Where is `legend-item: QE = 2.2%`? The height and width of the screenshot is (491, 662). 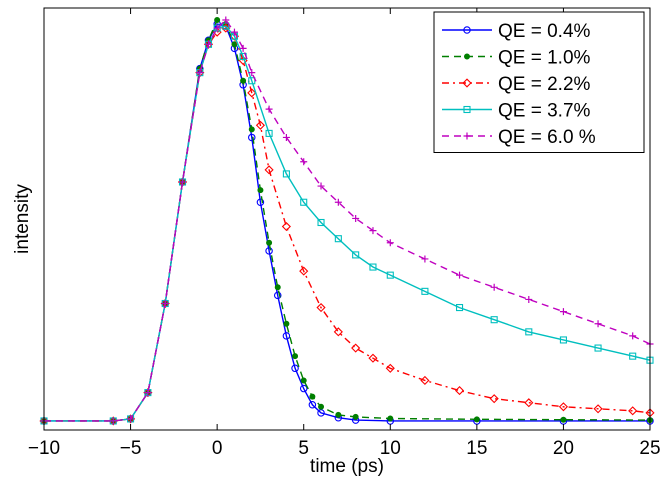 legend-item: QE = 2.2% is located at coordinates (516, 84).